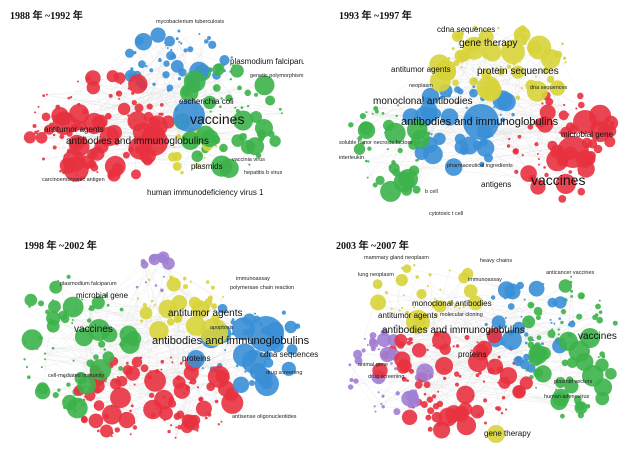 The image size is (637, 464). I want to click on node-label-human-immunodeficiency-virus-1: human immunodeficiency virus 1, so click(205, 192).